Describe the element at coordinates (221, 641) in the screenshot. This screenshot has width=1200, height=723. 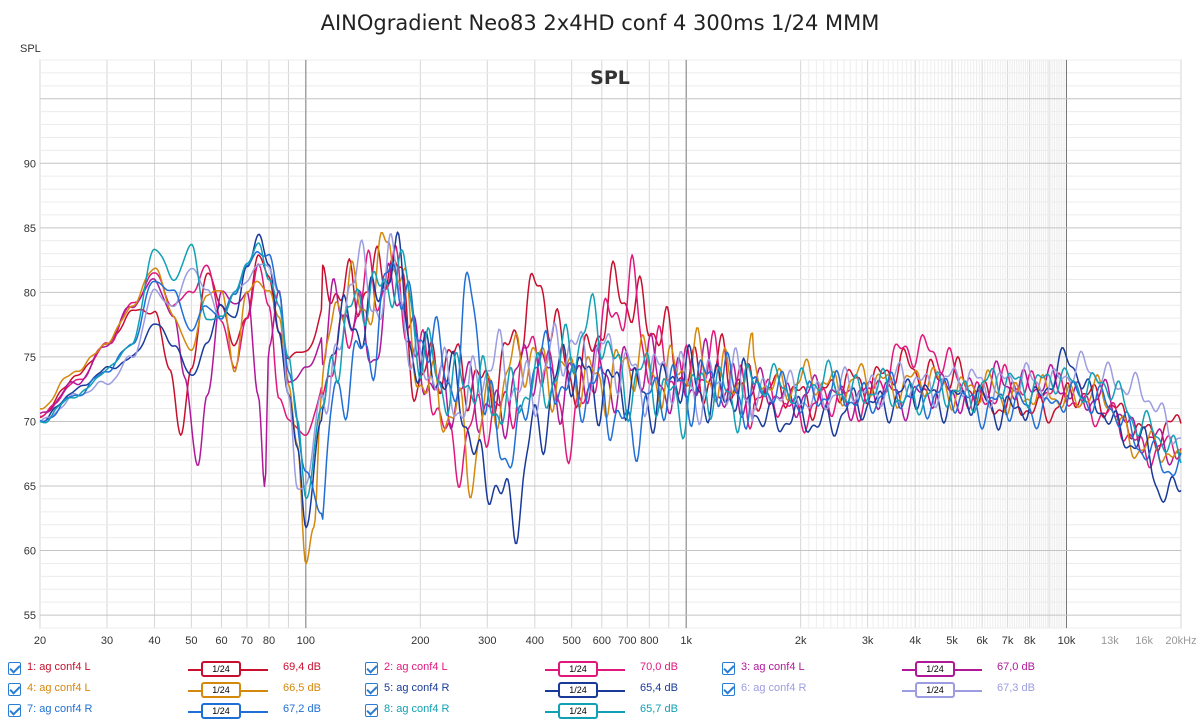
I see `x-tick-label: 60` at that location.